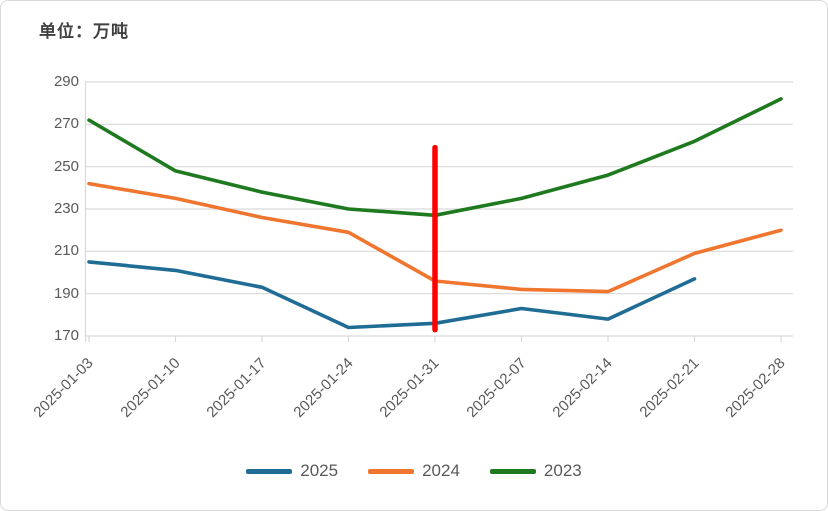  I want to click on y-axis-label: 170, so click(66, 335).